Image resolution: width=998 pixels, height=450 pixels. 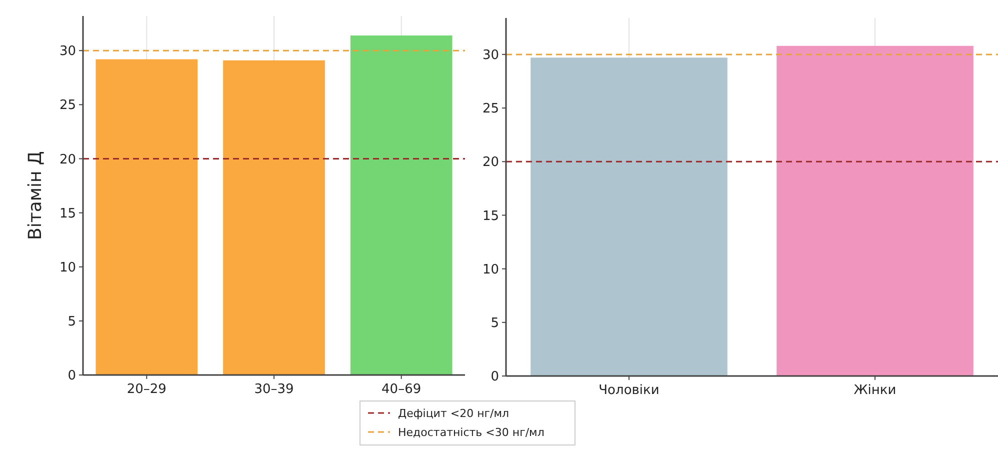 I want to click on x-tick-label: 40–69, so click(x=402, y=389).